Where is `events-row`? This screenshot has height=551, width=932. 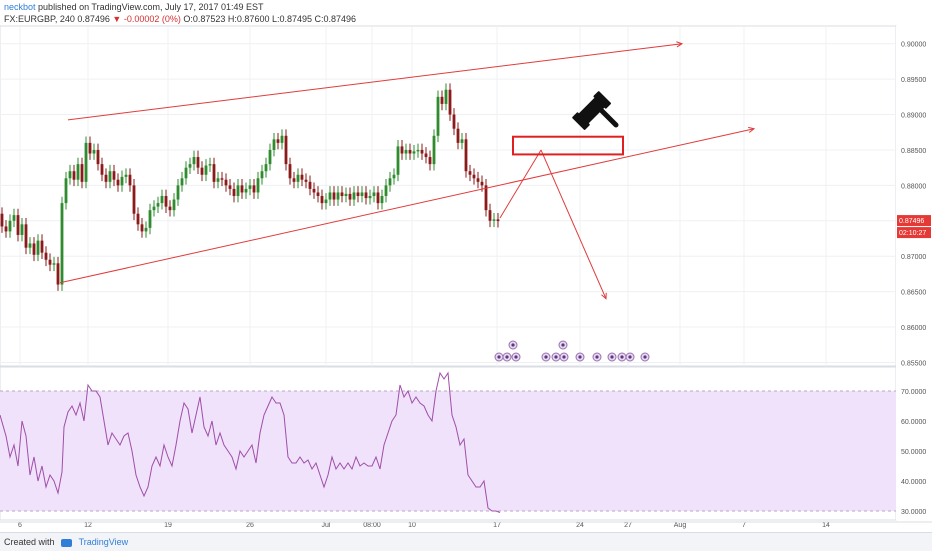 events-row is located at coordinates (572, 351).